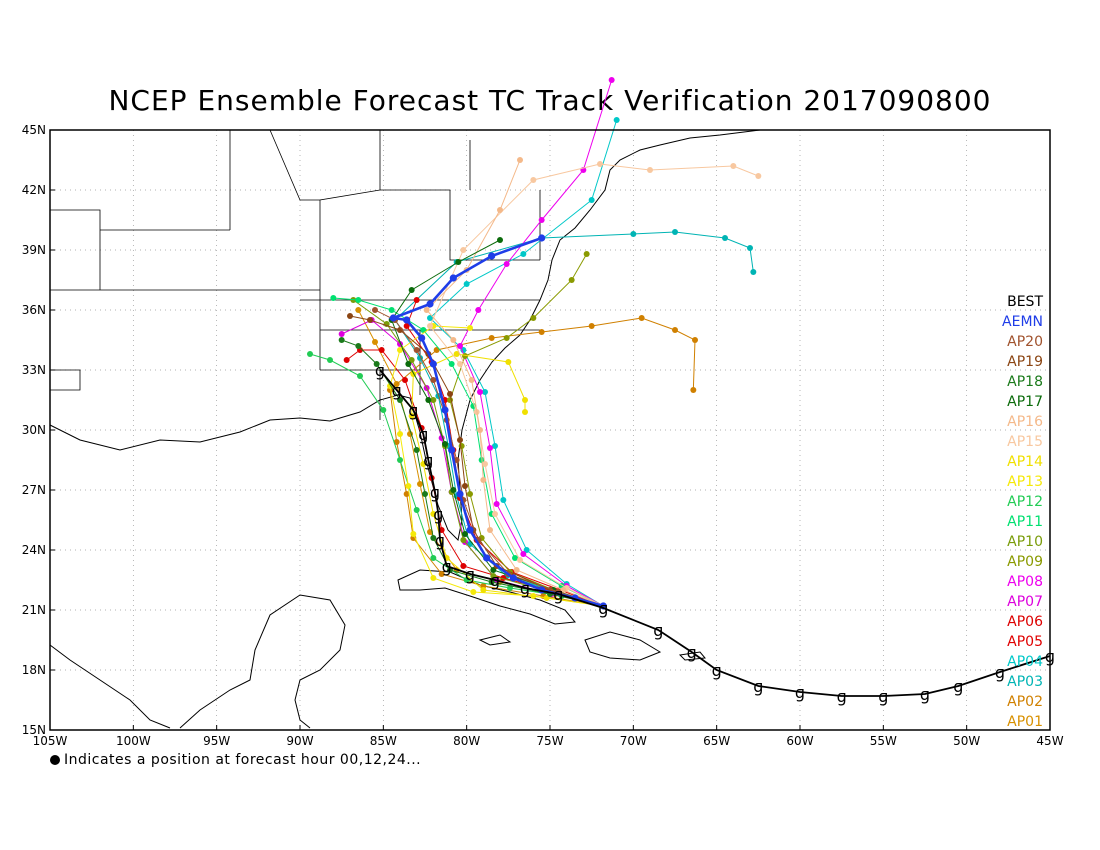  What do you see at coordinates (34, 730) in the screenshot?
I see `lat-label: 15N` at bounding box center [34, 730].